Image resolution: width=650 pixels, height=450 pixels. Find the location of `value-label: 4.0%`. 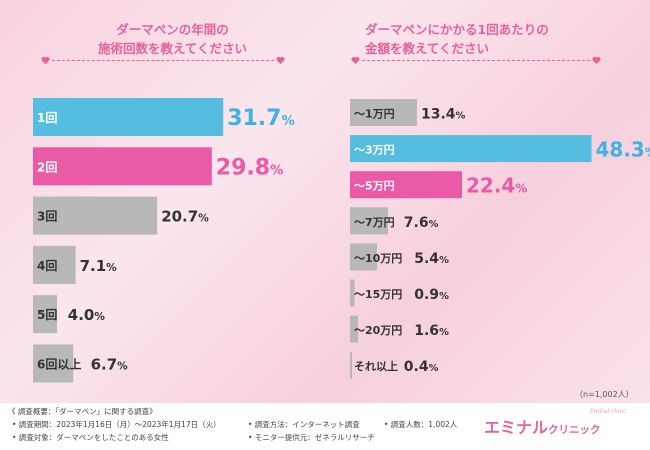

value-label: 4.0% is located at coordinates (87, 315).